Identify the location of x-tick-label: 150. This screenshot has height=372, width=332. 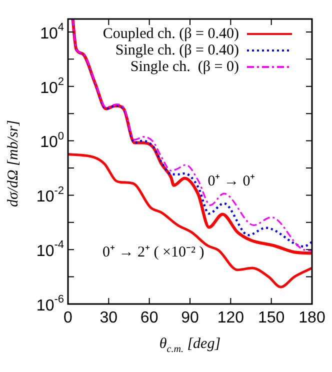
(271, 317).